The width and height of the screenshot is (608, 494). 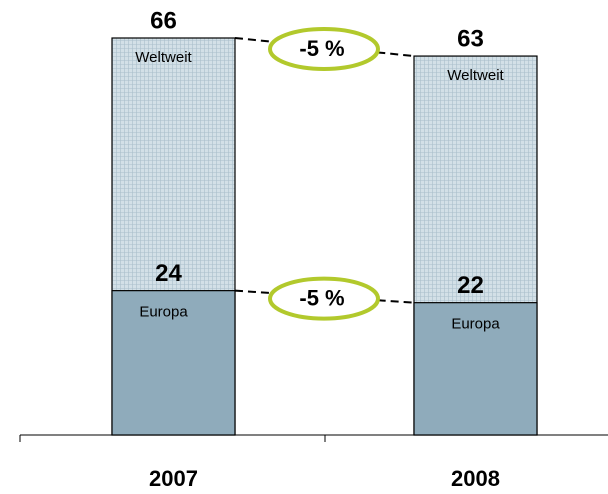 I want to click on value-label: 24, so click(x=168, y=273).